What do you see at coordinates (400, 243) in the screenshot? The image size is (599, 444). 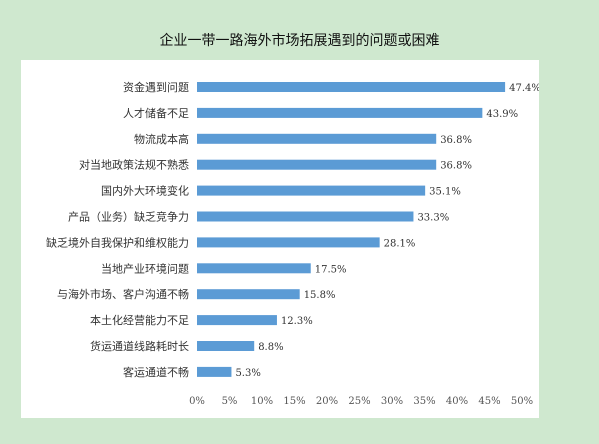 I see `value-label: 28.1%` at bounding box center [400, 243].